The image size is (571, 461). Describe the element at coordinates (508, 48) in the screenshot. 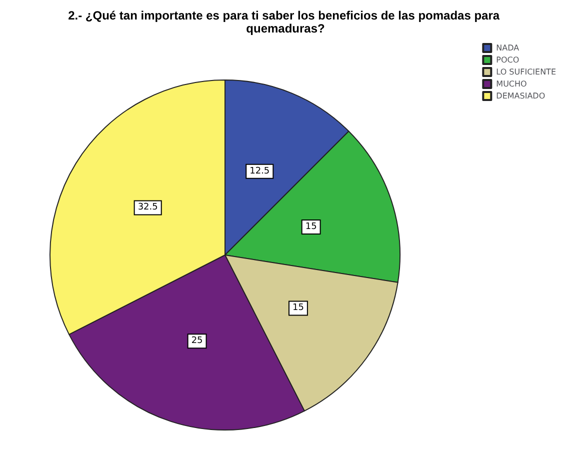

I see `legend-label: NADA` at that location.